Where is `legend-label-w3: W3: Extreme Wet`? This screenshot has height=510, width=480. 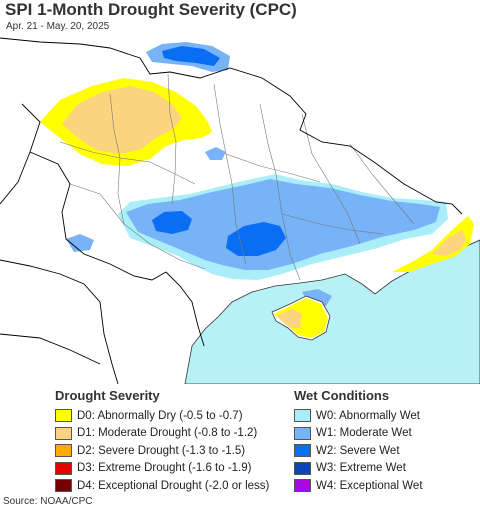 legend-label-w3: W3: Extreme Wet is located at coordinates (361, 468).